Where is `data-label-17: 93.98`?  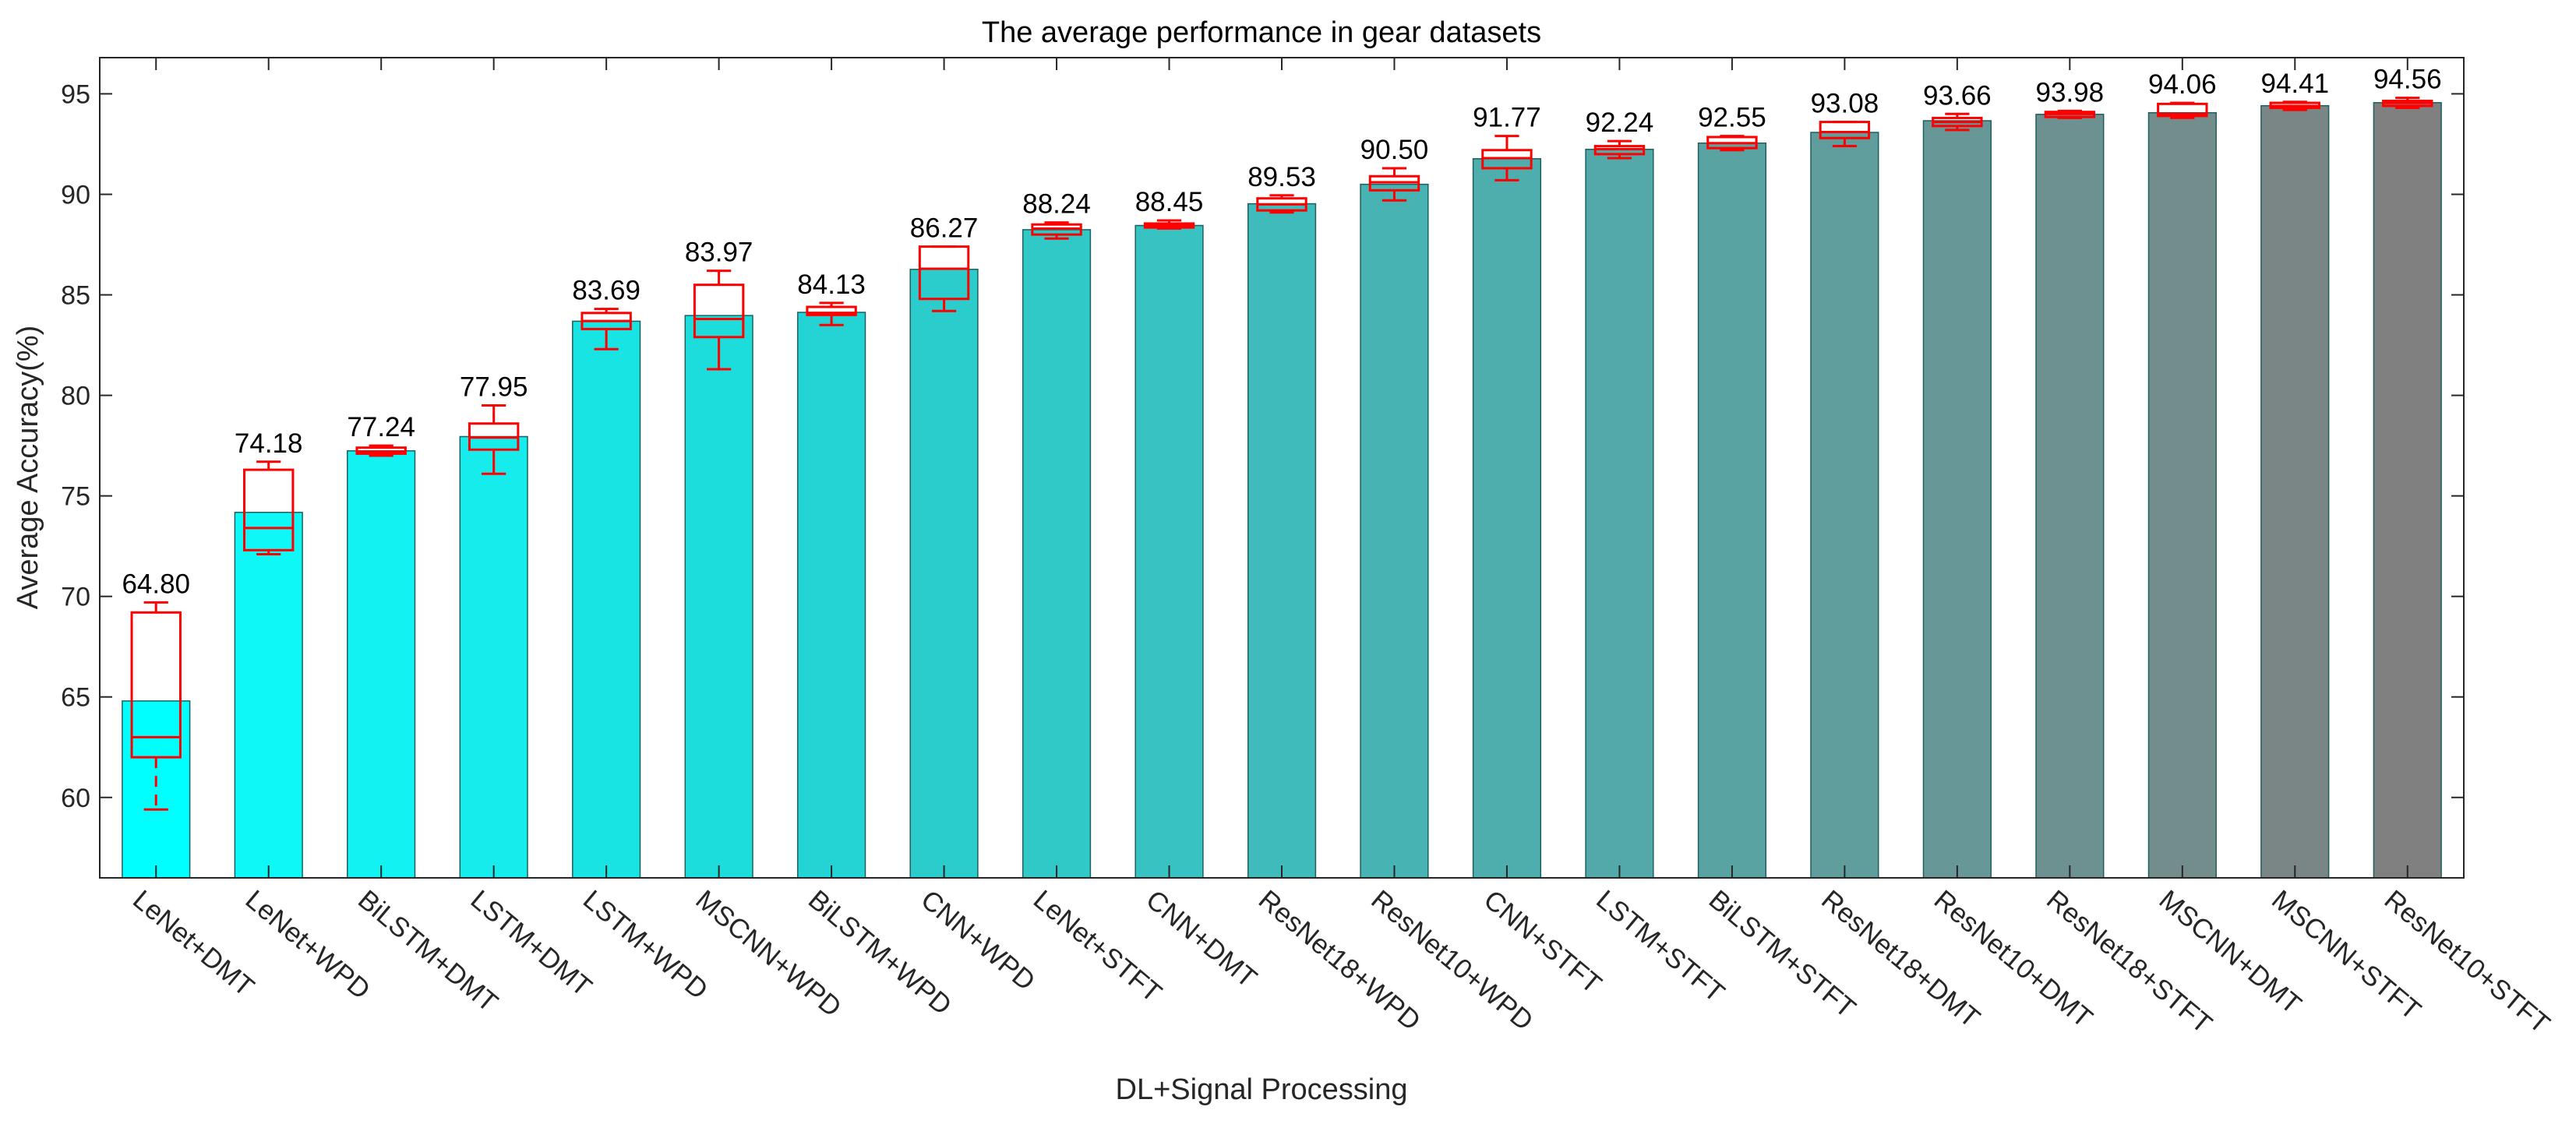 data-label-17: 93.98 is located at coordinates (2070, 92).